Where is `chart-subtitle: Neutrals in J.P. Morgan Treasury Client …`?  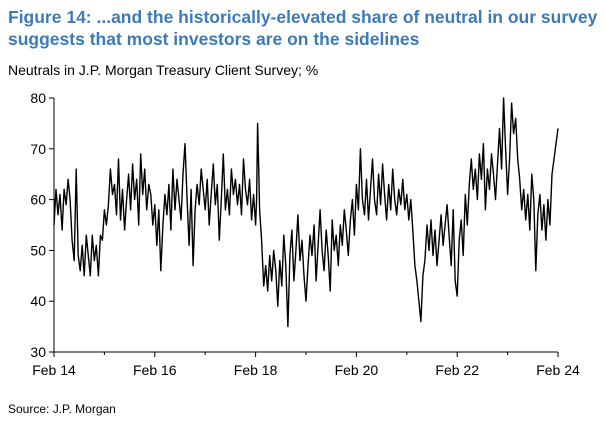
chart-subtitle: Neutrals in J.P. Morgan Treasury Client … is located at coordinates (163, 70).